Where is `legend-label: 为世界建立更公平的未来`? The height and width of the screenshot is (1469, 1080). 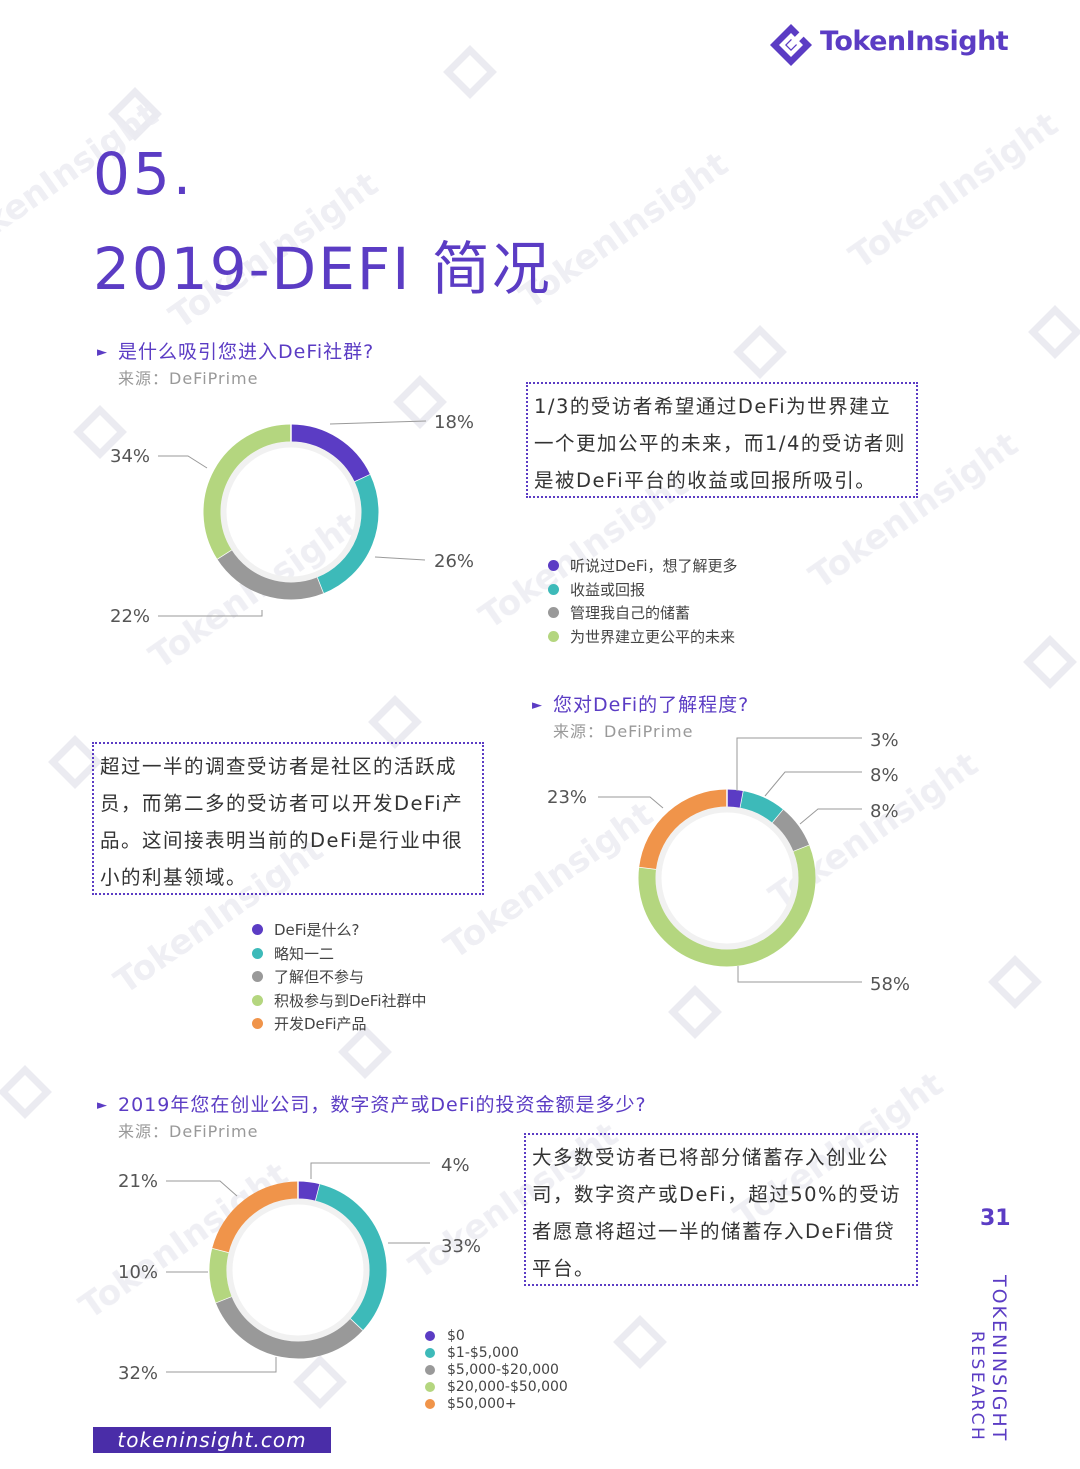
legend-label: 为世界建立更公平的未来 is located at coordinates (653, 636).